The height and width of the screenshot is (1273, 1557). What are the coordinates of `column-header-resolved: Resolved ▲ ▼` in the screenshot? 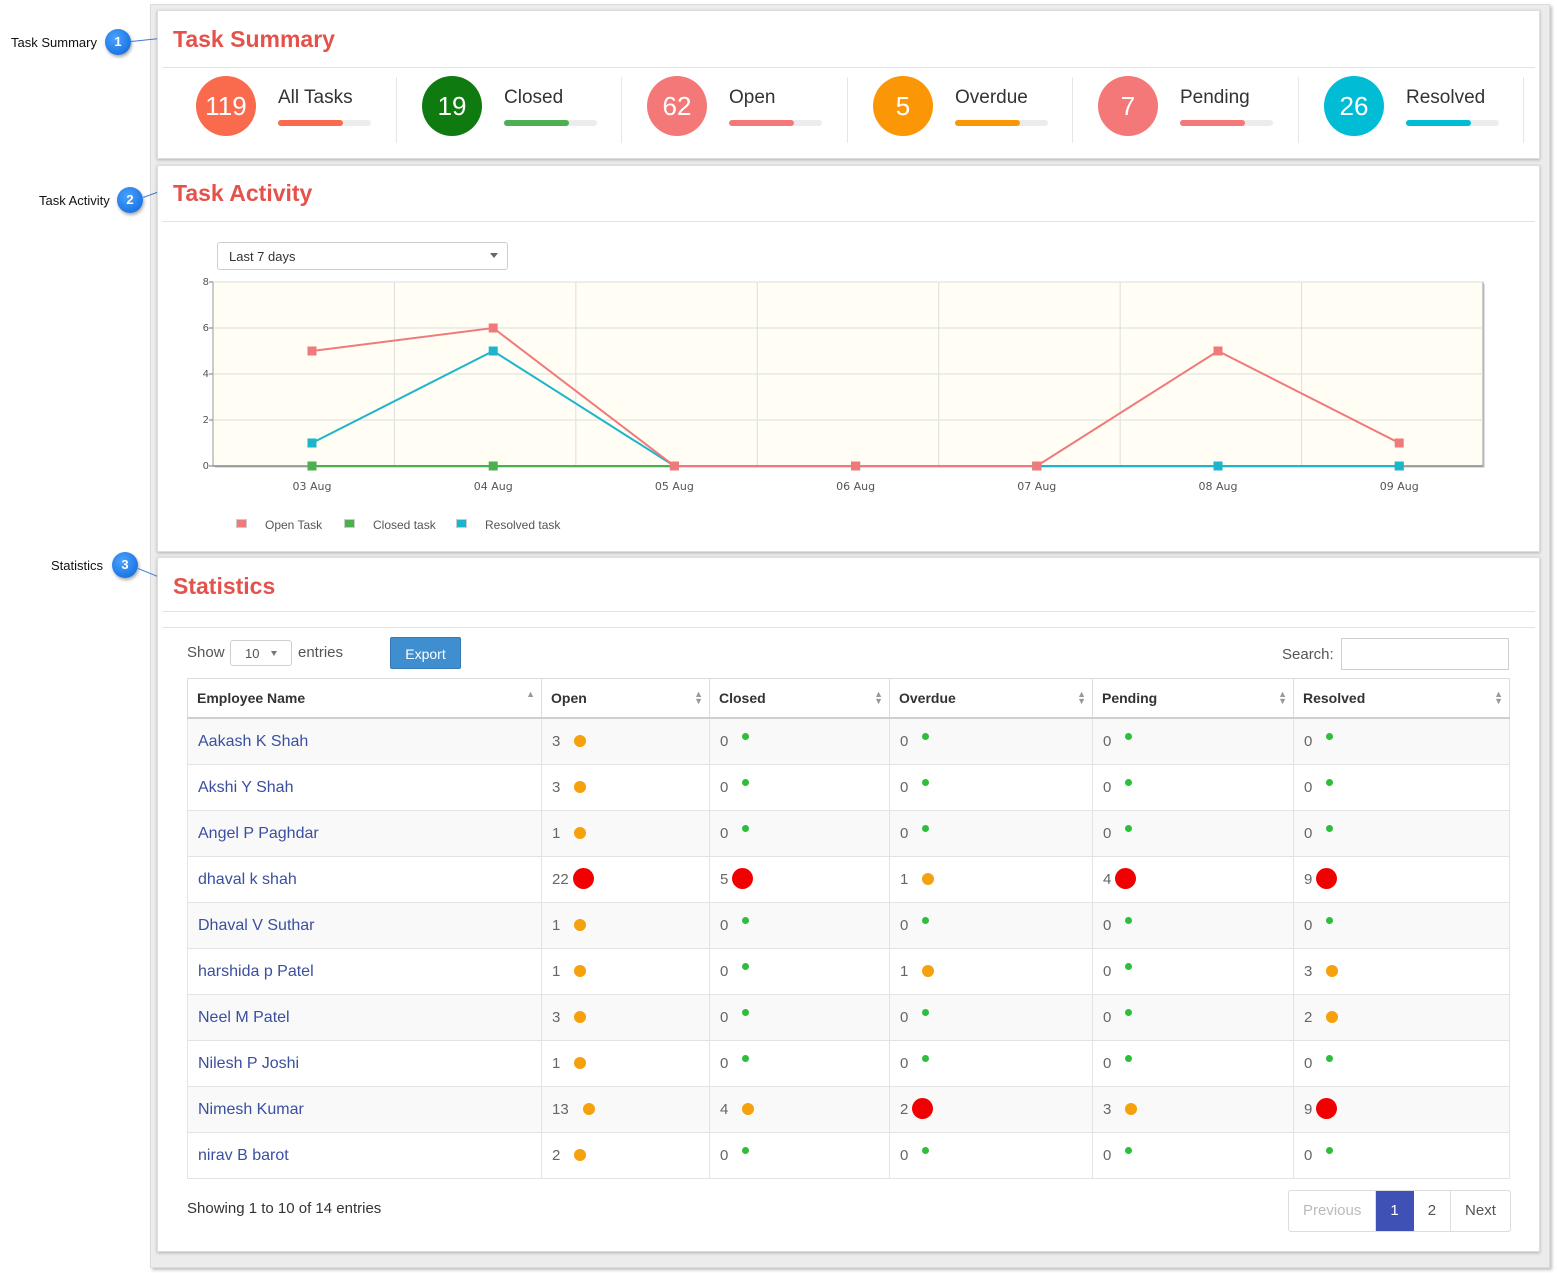 It's located at (1401, 698).